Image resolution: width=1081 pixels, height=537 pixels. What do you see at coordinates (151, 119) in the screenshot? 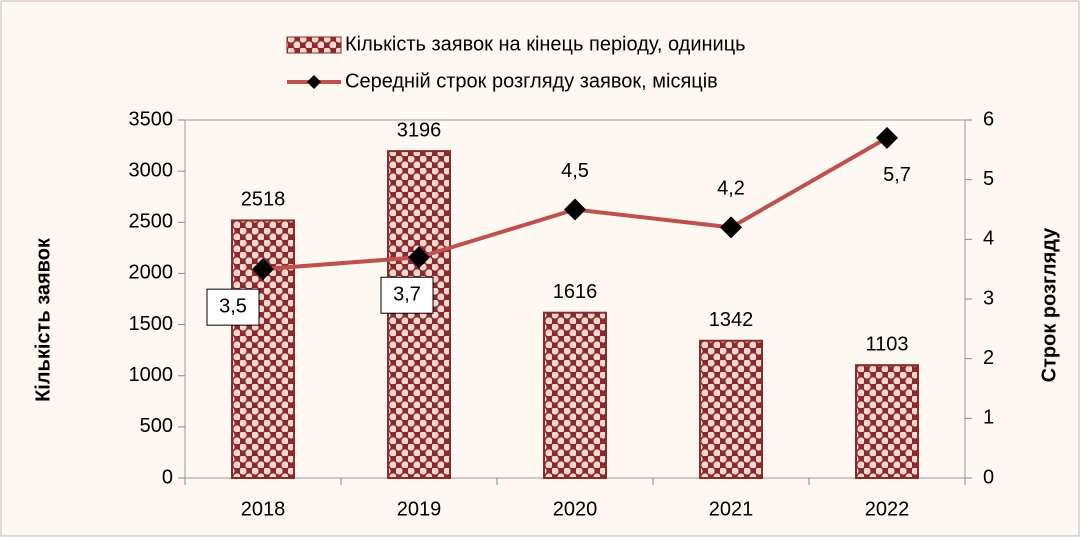
I see `y-tick-label: 3500` at bounding box center [151, 119].